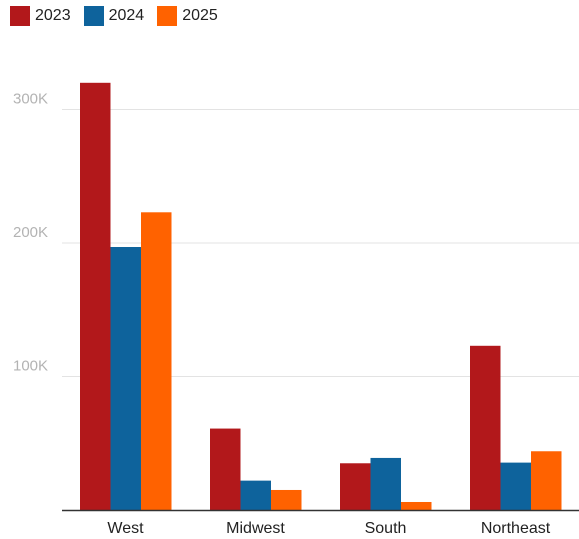 Image resolution: width=579 pixels, height=539 pixels. Describe the element at coordinates (546, 480) in the screenshot. I see `bar-northeast-2025` at that location.